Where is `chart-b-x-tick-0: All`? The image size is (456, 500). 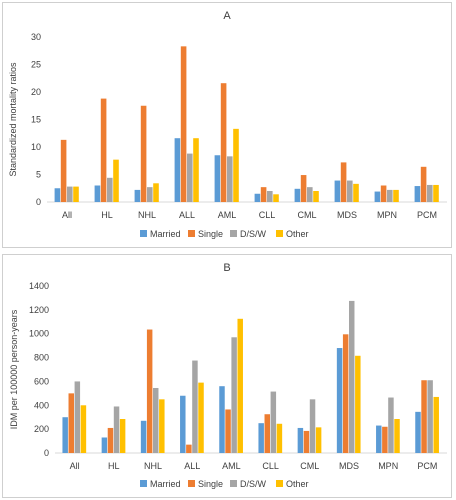 chart-b-x-tick-0: All is located at coordinates (75, 466).